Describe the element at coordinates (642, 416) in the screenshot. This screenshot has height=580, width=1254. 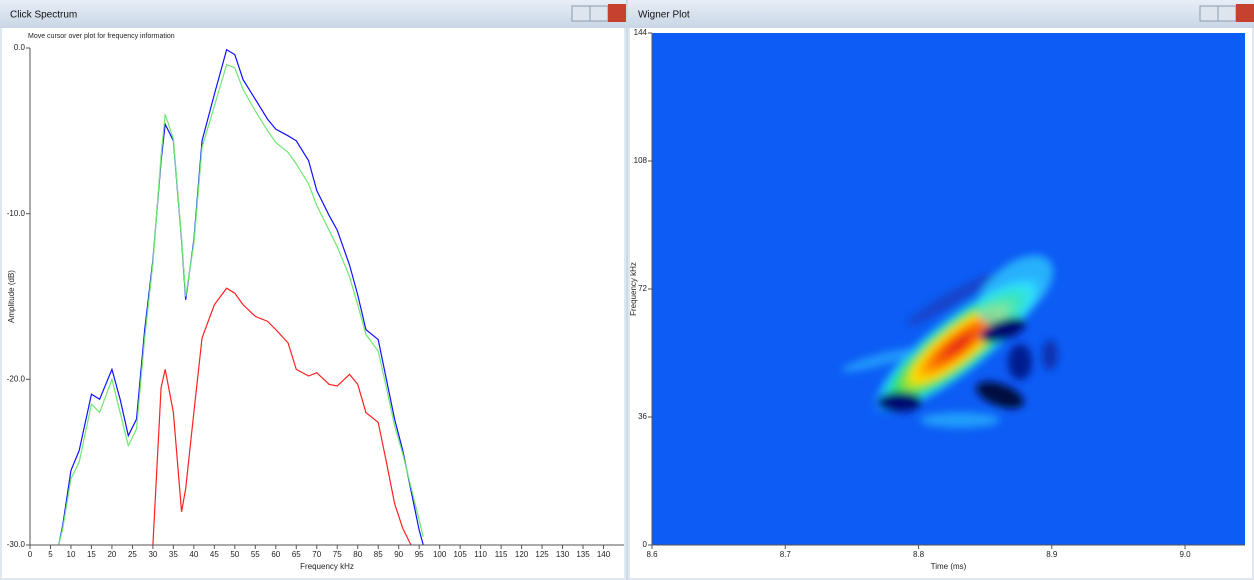
I see `y-tick-label: 36` at that location.